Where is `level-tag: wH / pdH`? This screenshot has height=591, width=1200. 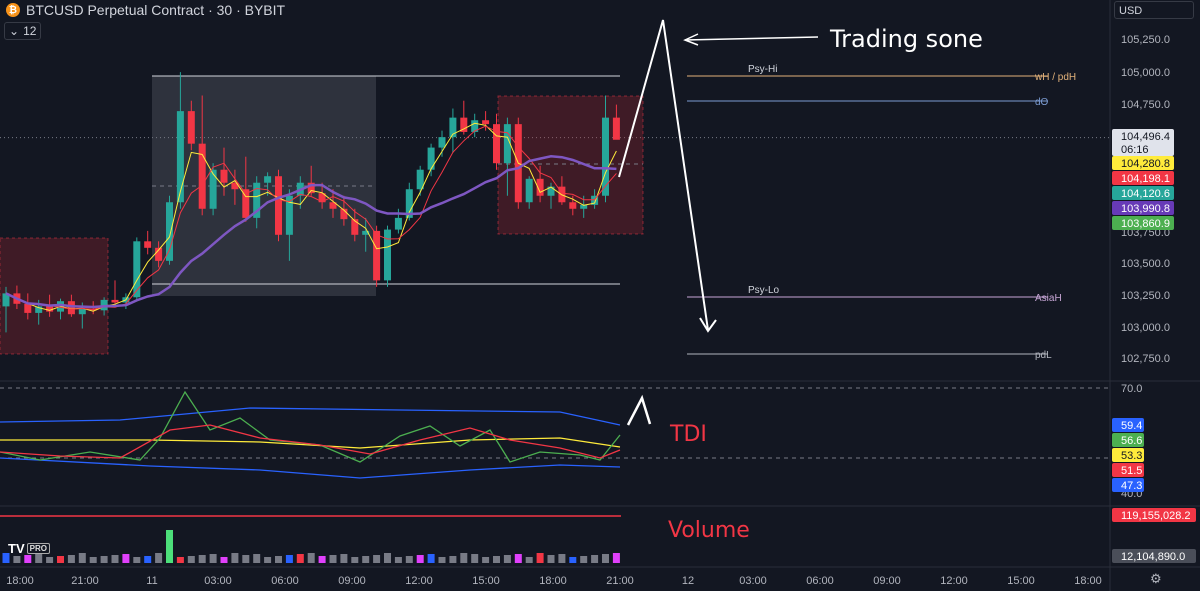 level-tag: wH / pdH is located at coordinates (1055, 77).